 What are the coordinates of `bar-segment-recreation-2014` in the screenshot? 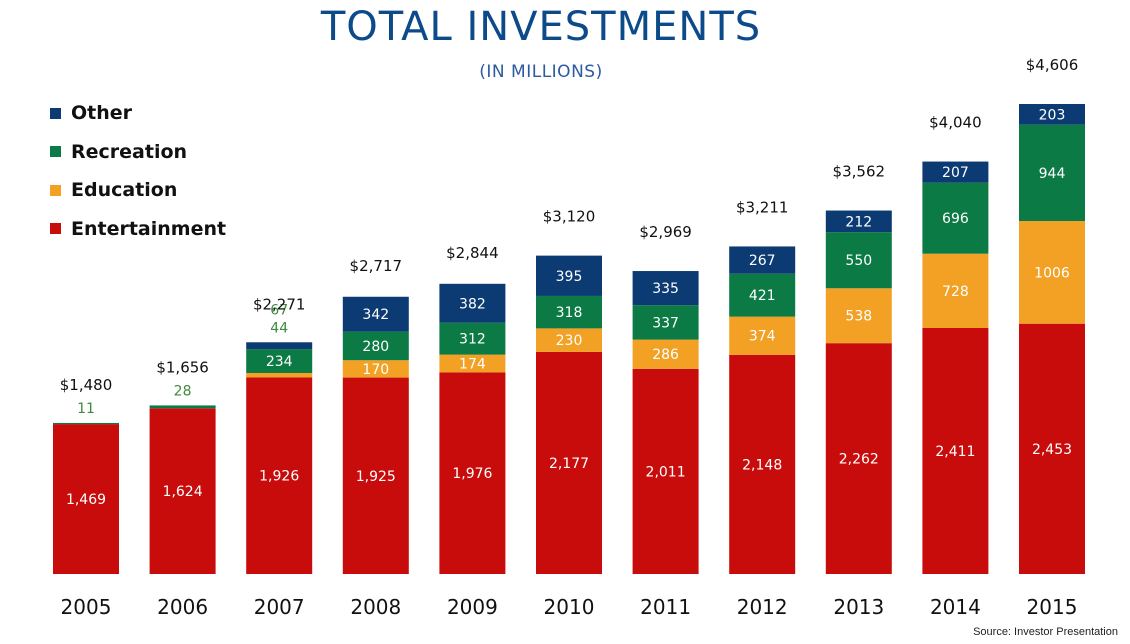 It's located at (955, 218).